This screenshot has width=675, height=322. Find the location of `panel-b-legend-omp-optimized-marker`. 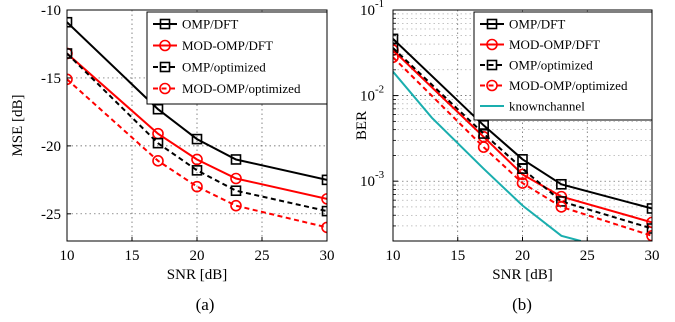

panel-b-legend-omp-optimized-marker is located at coordinates (492, 65).